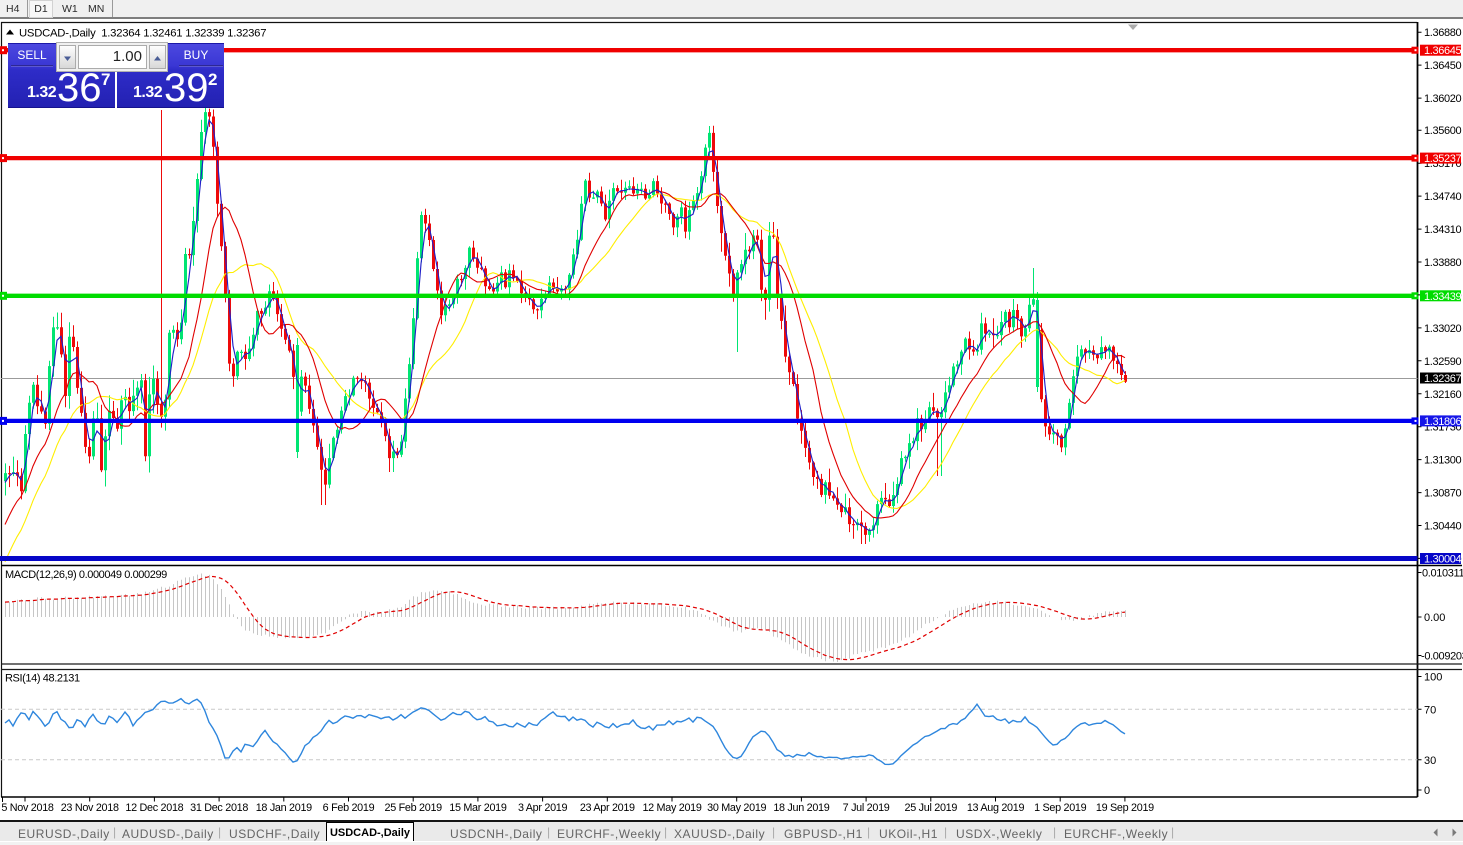 The width and height of the screenshot is (1463, 845). What do you see at coordinates (543, 808) in the screenshot?
I see `svg-text: 3 Apr 2019` at bounding box center [543, 808].